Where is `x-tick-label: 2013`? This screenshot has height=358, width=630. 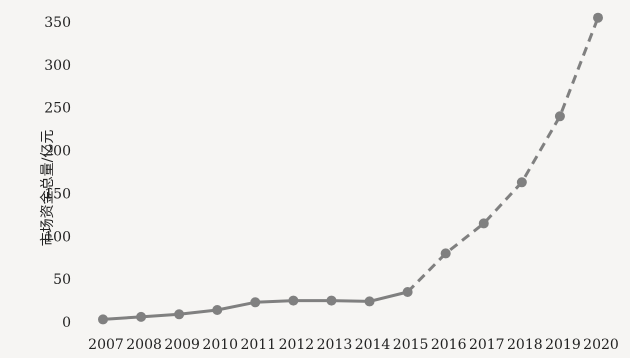 x-tick-label: 2013 is located at coordinates (335, 345).